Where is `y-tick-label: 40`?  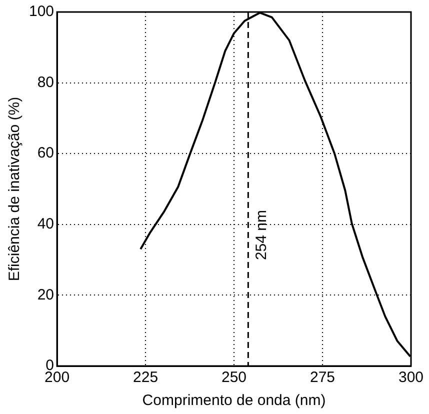
y-tick-label: 40 is located at coordinates (45, 224).